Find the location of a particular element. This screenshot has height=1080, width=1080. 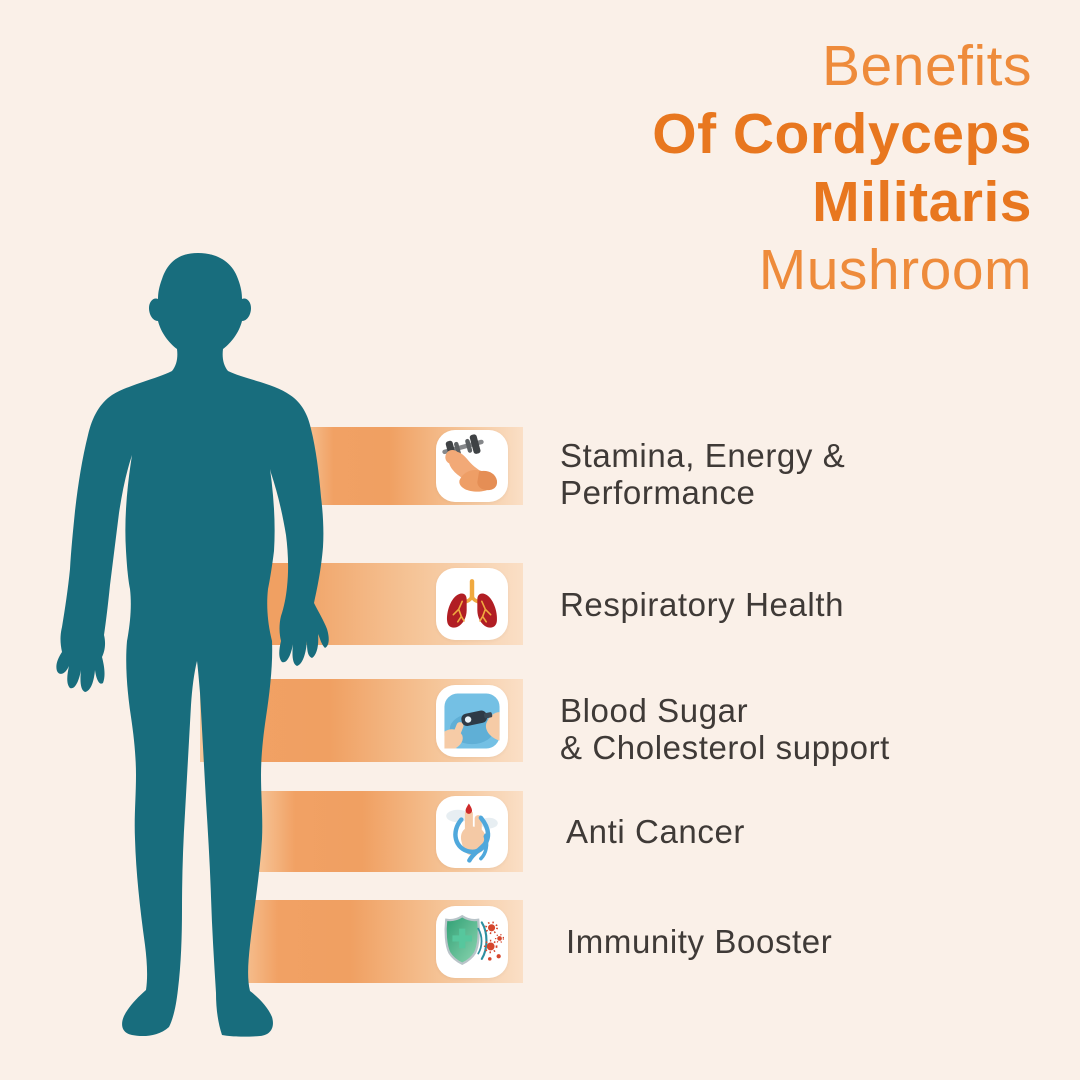

benefit-label-line: Blood Sugar is located at coordinates (654, 710).